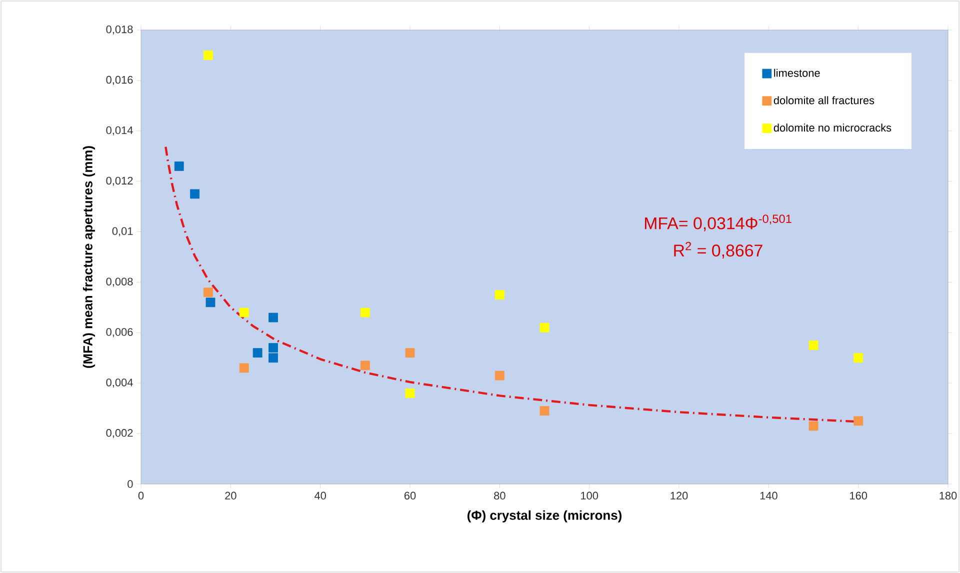 The height and width of the screenshot is (573, 960). Describe the element at coordinates (859, 496) in the screenshot. I see `x-tick-label: 160` at that location.